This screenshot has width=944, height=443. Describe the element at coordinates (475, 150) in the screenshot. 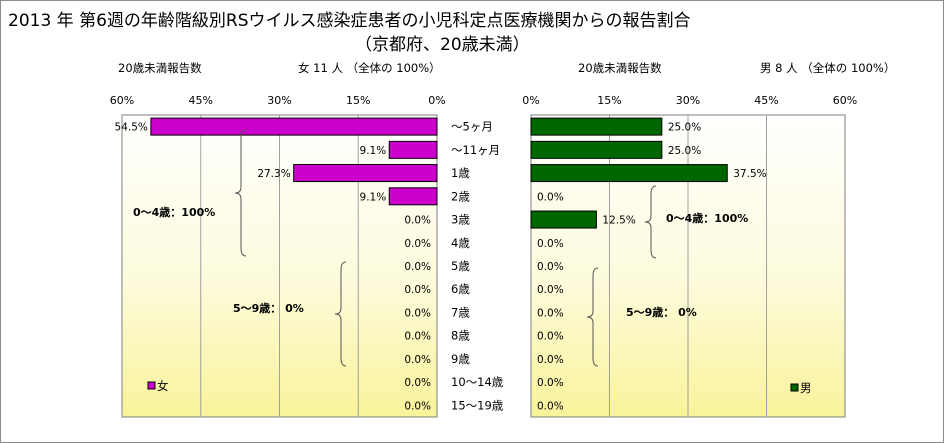

I see `category-label: ～11ヶ月` at that location.